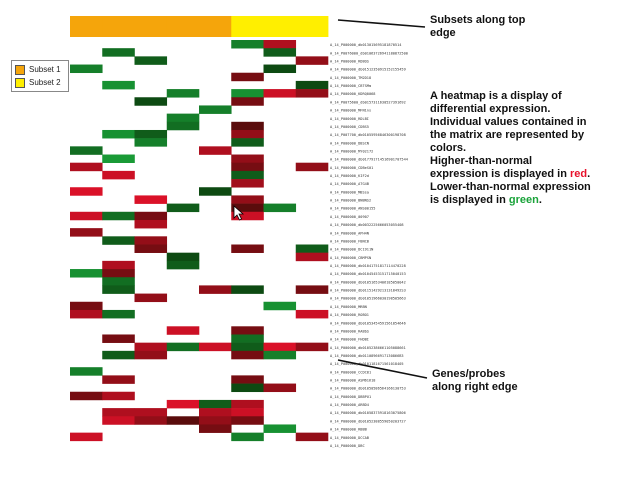  Describe the element at coordinates (349, 315) in the screenshot. I see `gene-label: A_14_P000000_ROBO1` at that location.